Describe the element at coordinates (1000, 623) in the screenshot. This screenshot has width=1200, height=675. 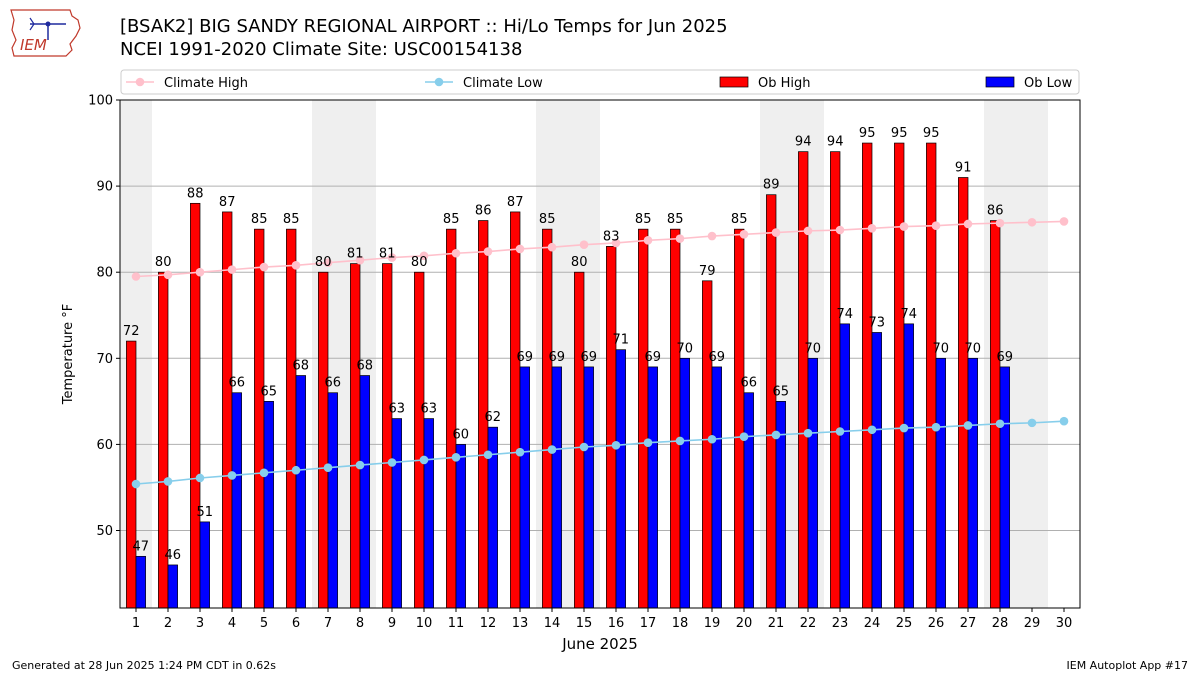
I see `x-tick-label: 28` at that location.